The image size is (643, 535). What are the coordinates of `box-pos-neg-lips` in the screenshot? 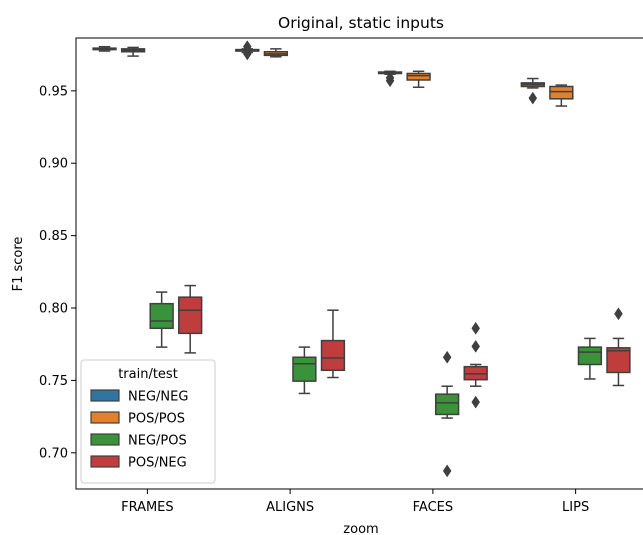 It's located at (618, 347).